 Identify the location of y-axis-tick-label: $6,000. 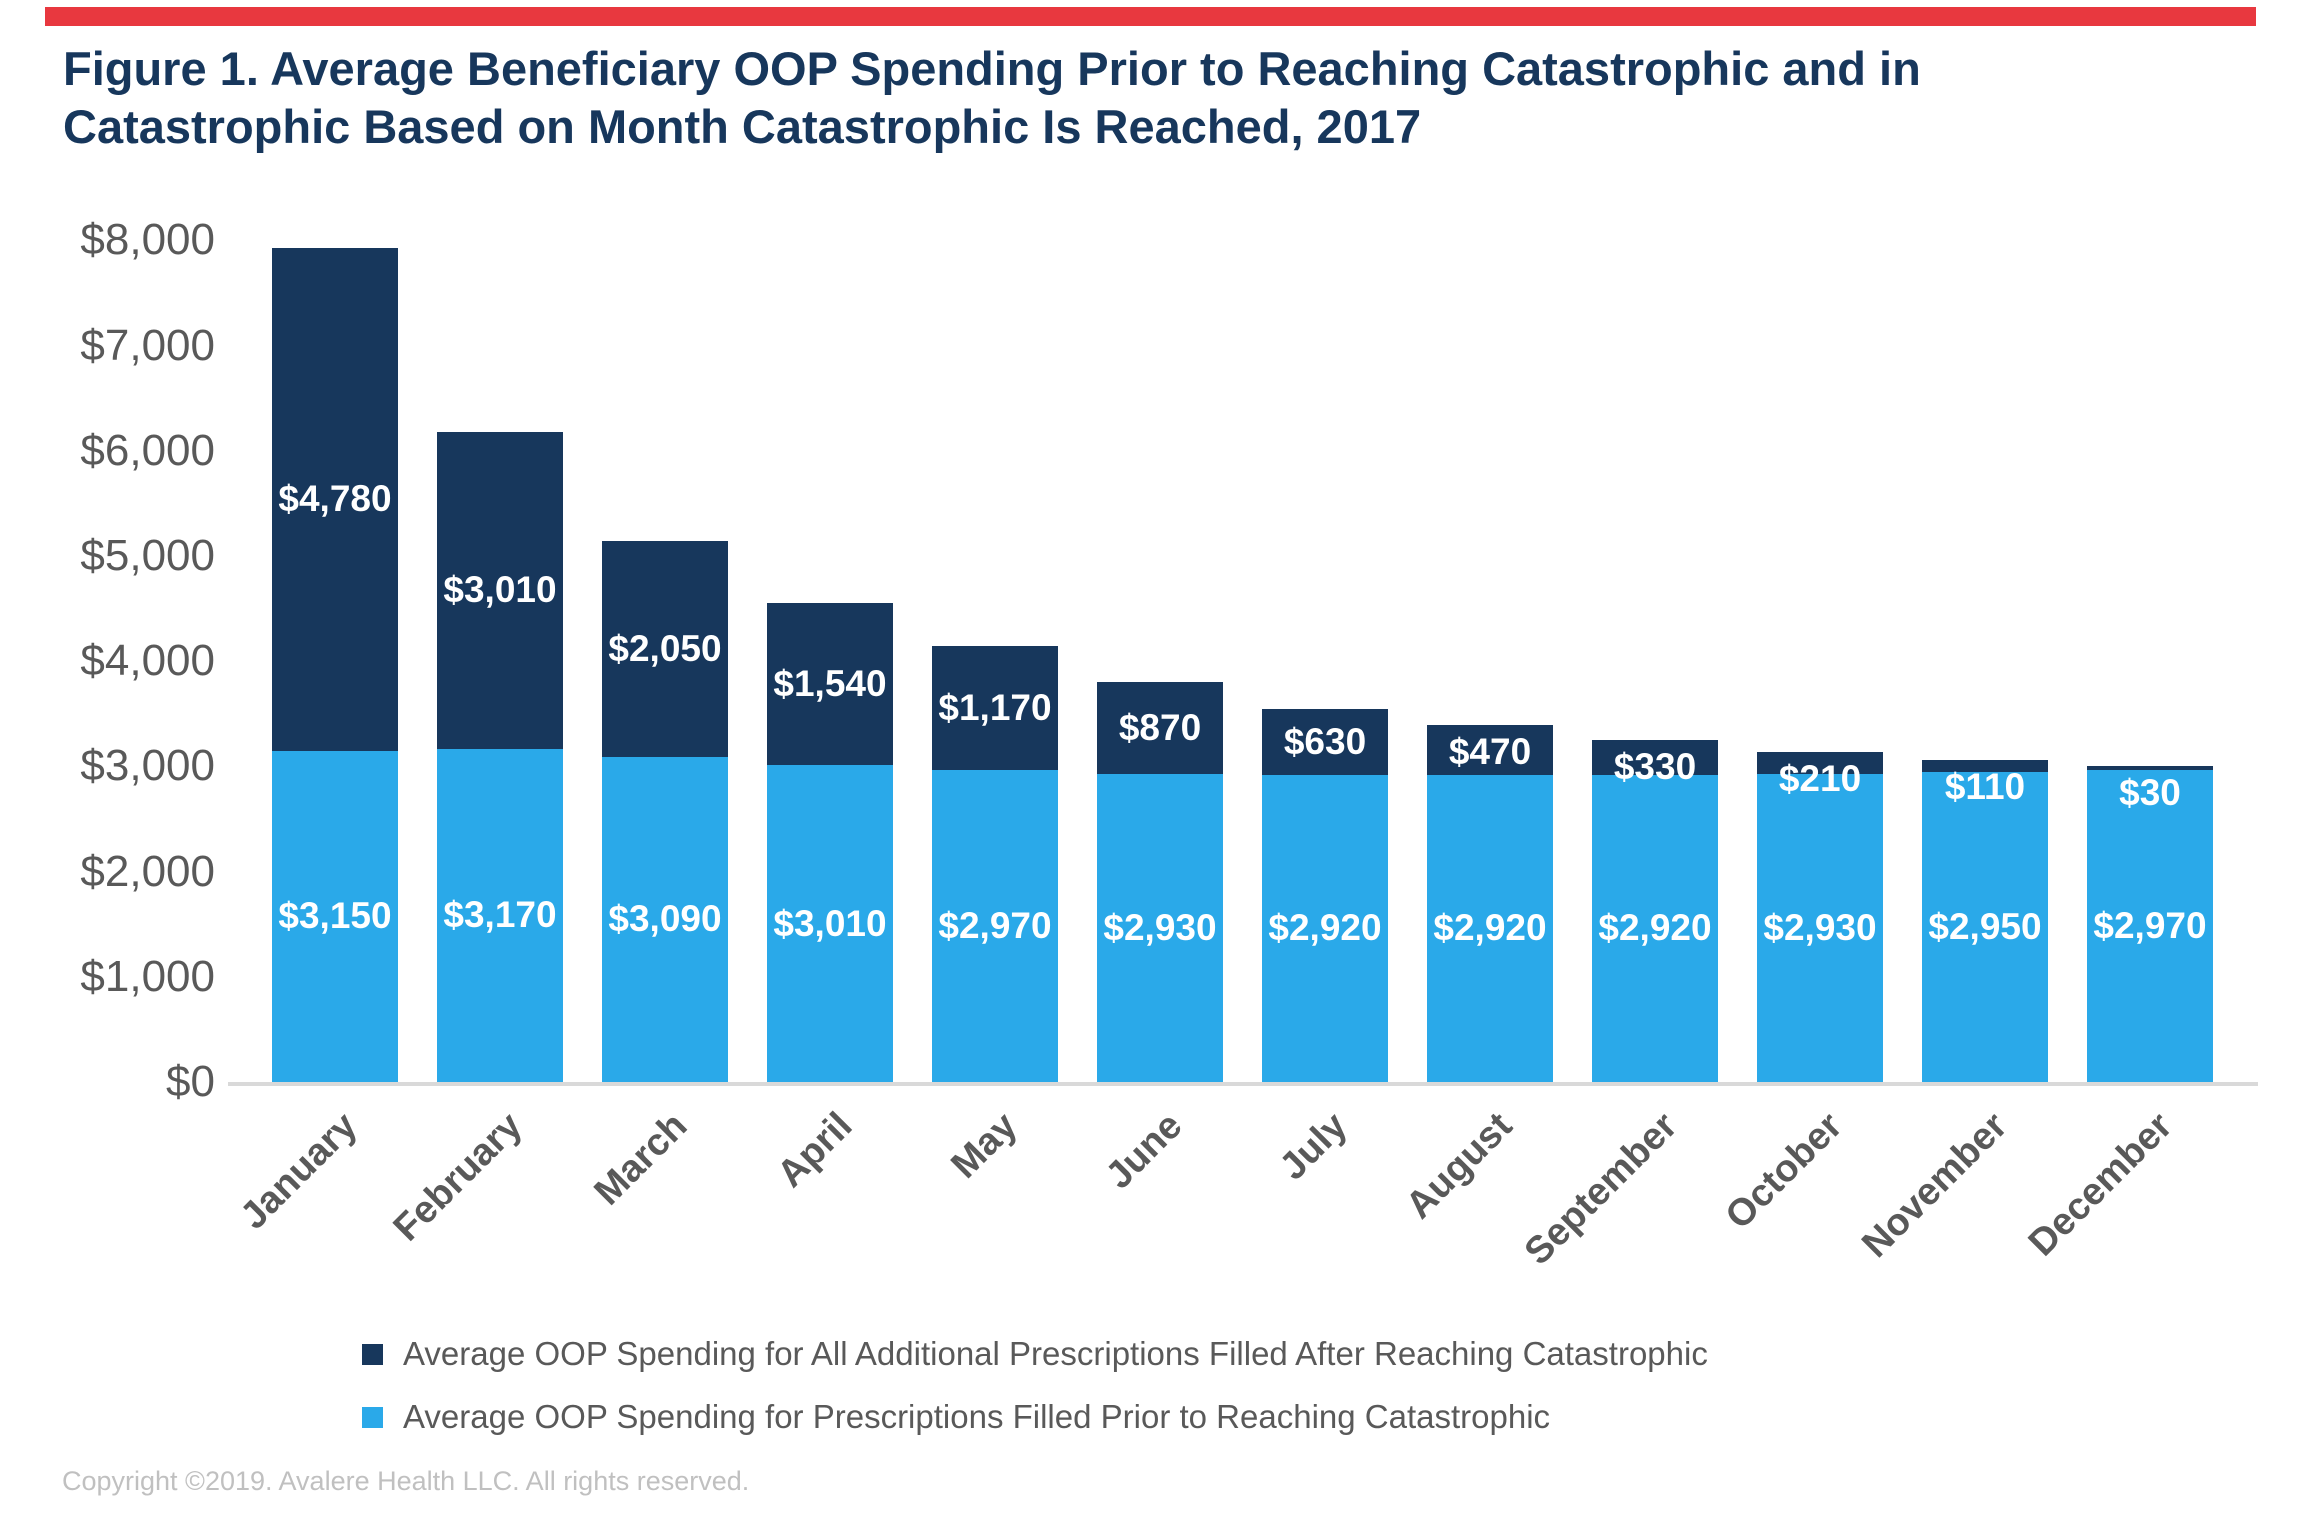
(147, 450).